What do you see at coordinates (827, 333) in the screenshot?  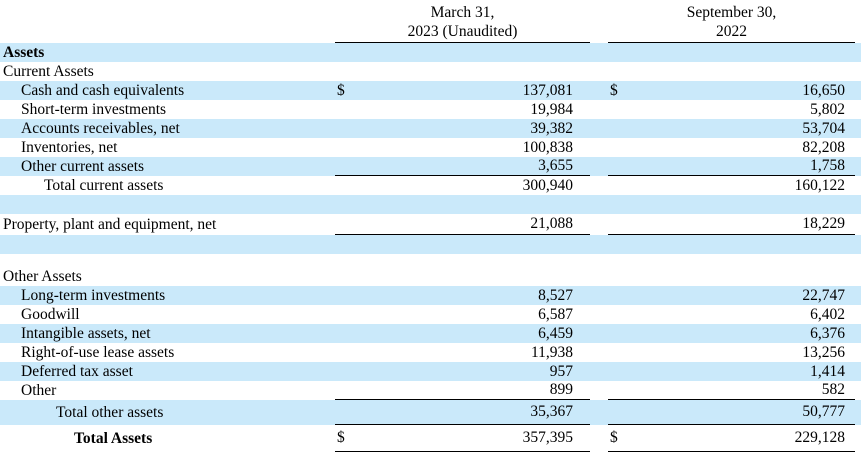 I see `amount-value: 6,376` at bounding box center [827, 333].